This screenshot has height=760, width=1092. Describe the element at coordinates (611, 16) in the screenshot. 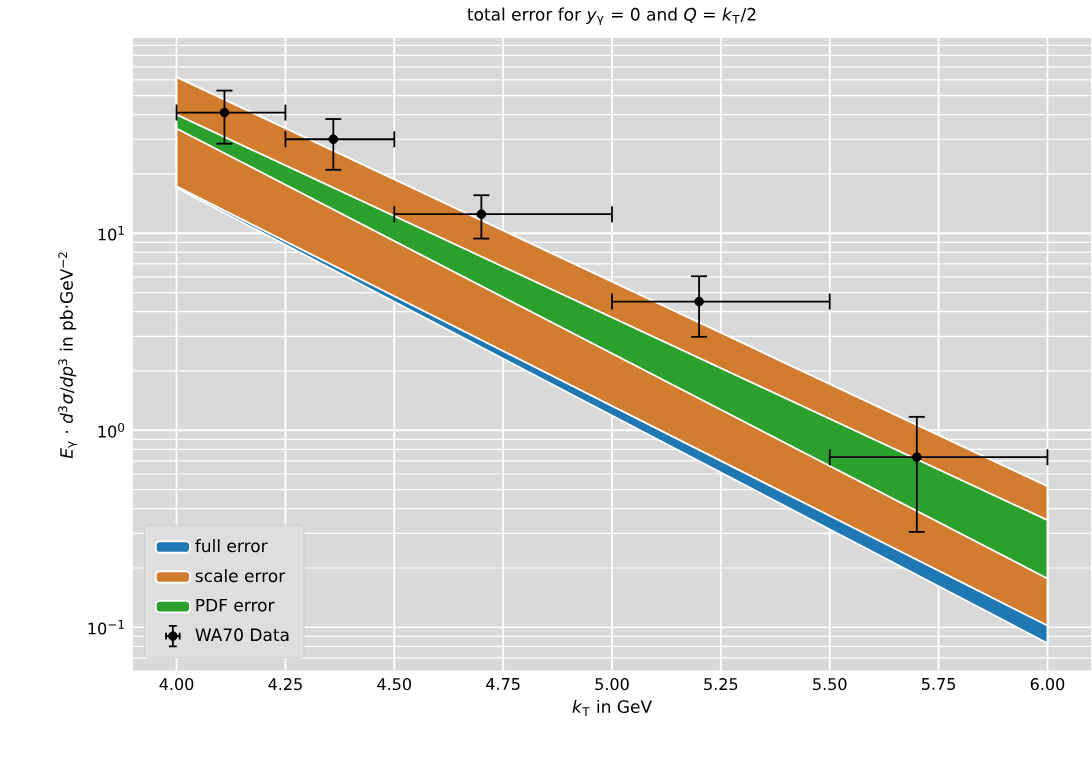

I see `chart-title: total error for y$_{γ}$ = 0 and Q = k$_{T}$/2` at that location.